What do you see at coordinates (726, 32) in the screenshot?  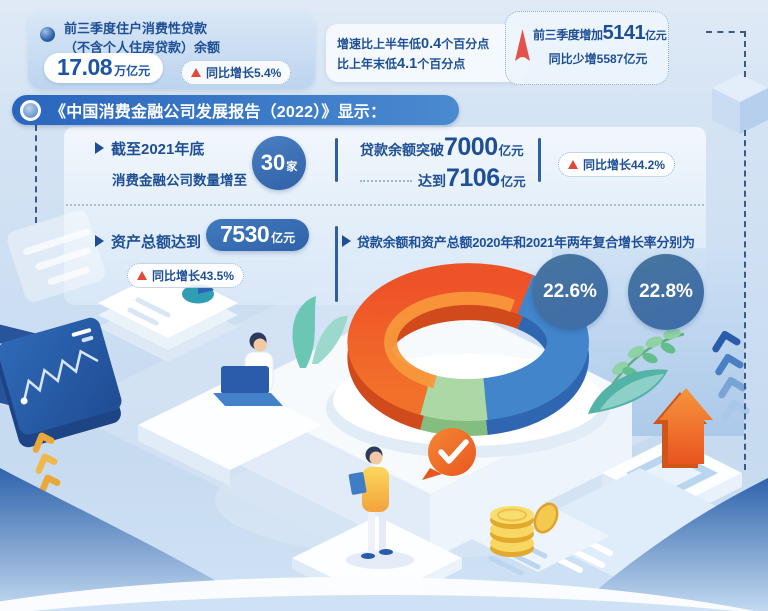 I see `dashed-connector-h` at bounding box center [726, 32].